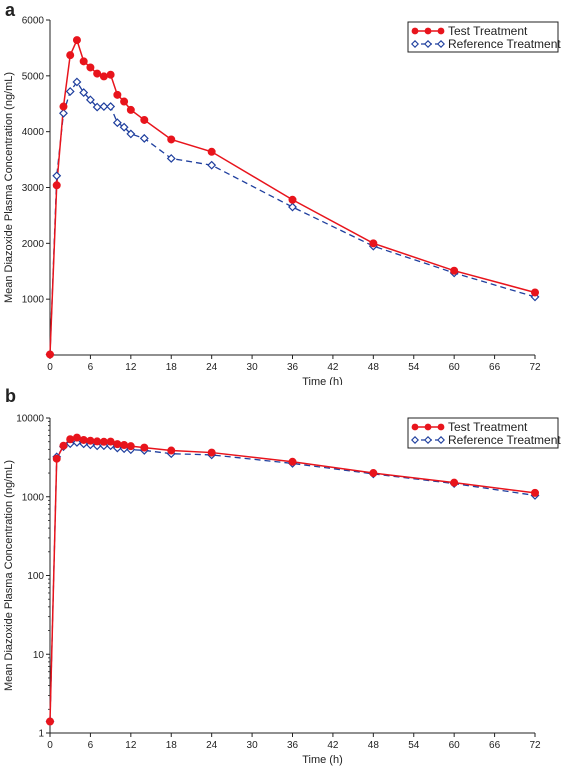 The height and width of the screenshot is (773, 567). What do you see at coordinates (33, 21) in the screenshot?
I see `y-tick-label: 6000` at bounding box center [33, 21].